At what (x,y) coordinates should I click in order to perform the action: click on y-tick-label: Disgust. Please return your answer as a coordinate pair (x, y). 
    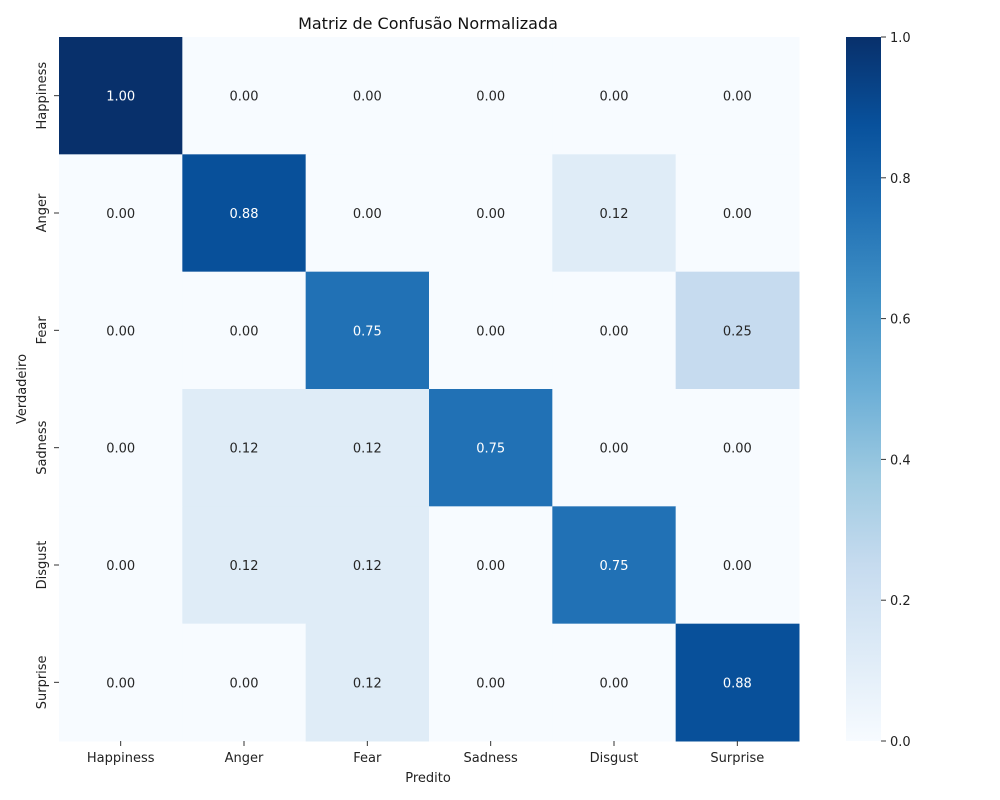
    Looking at the image, I should click on (42, 565).